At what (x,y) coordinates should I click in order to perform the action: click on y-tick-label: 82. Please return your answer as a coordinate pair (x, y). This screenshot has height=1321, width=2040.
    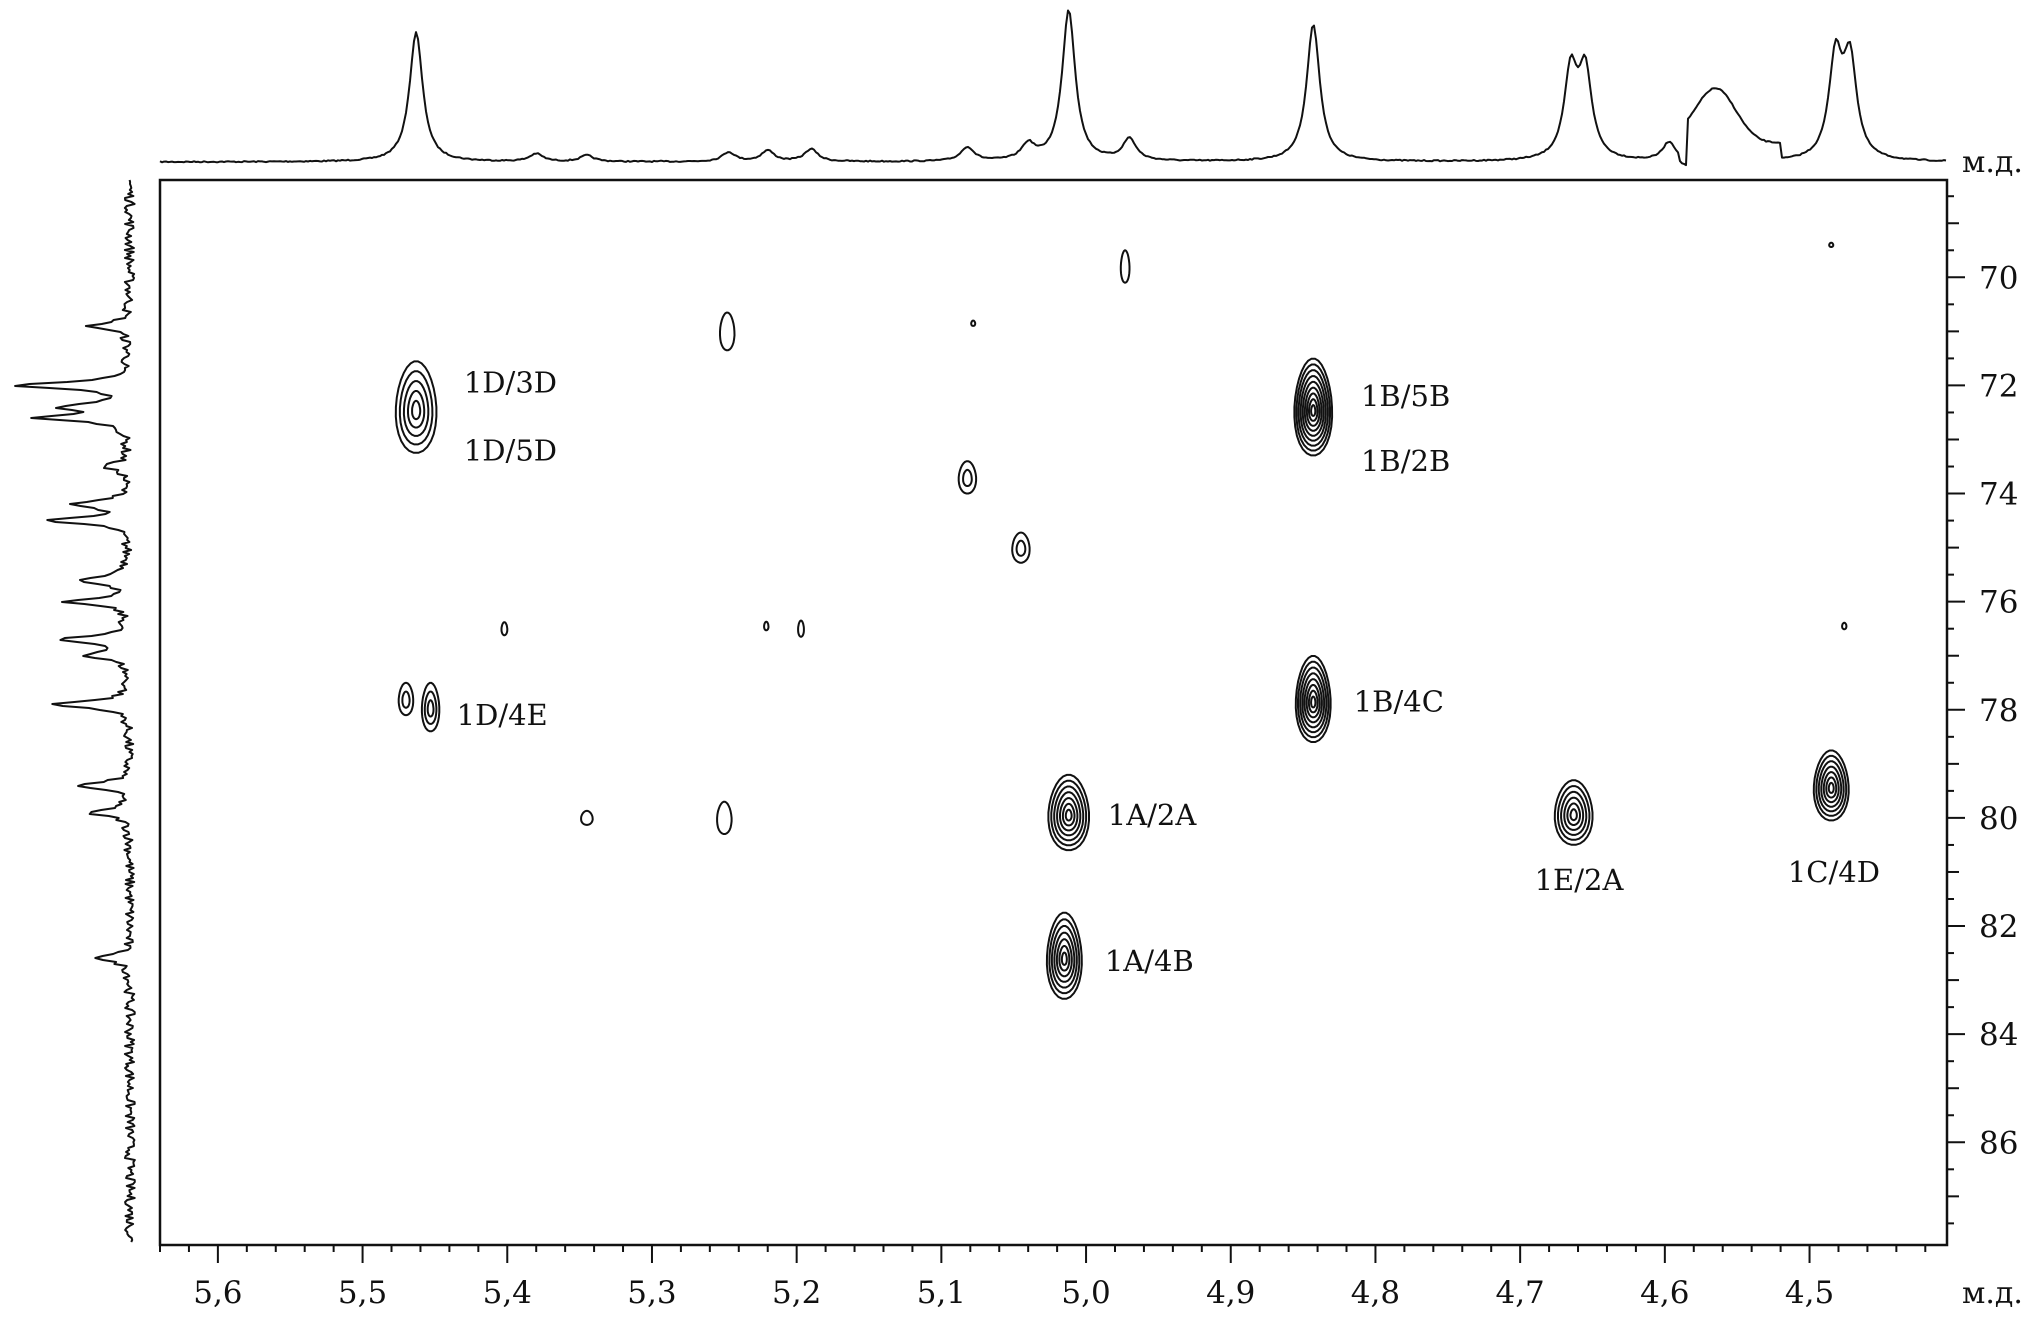
    Looking at the image, I should click on (1998, 927).